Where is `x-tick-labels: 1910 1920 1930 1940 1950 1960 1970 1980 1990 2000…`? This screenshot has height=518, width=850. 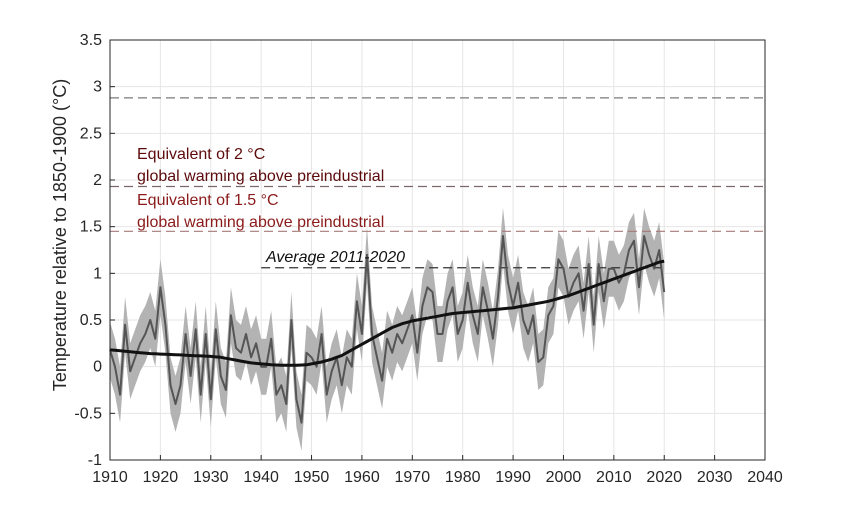
x-tick-labels: 1910 1920 1930 1940 1950 1960 1970 1980 1990 2000… is located at coordinates (437, 477).